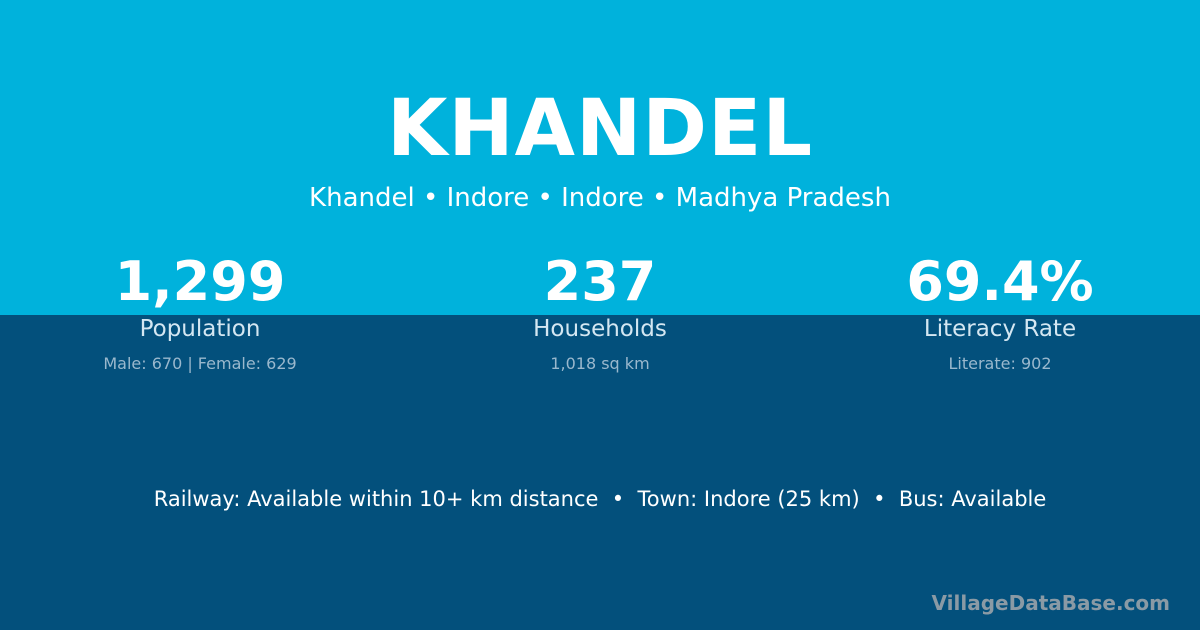 This screenshot has height=630, width=1200. I want to click on stat-value: 1,299, so click(200, 281).